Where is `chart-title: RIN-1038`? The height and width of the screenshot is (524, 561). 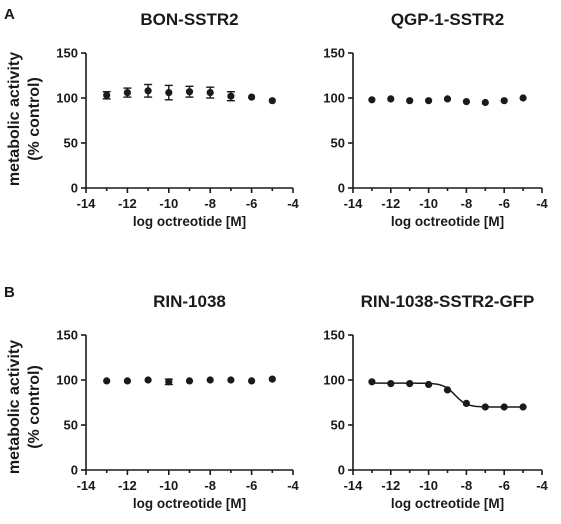
chart-title: RIN-1038 is located at coordinates (189, 301).